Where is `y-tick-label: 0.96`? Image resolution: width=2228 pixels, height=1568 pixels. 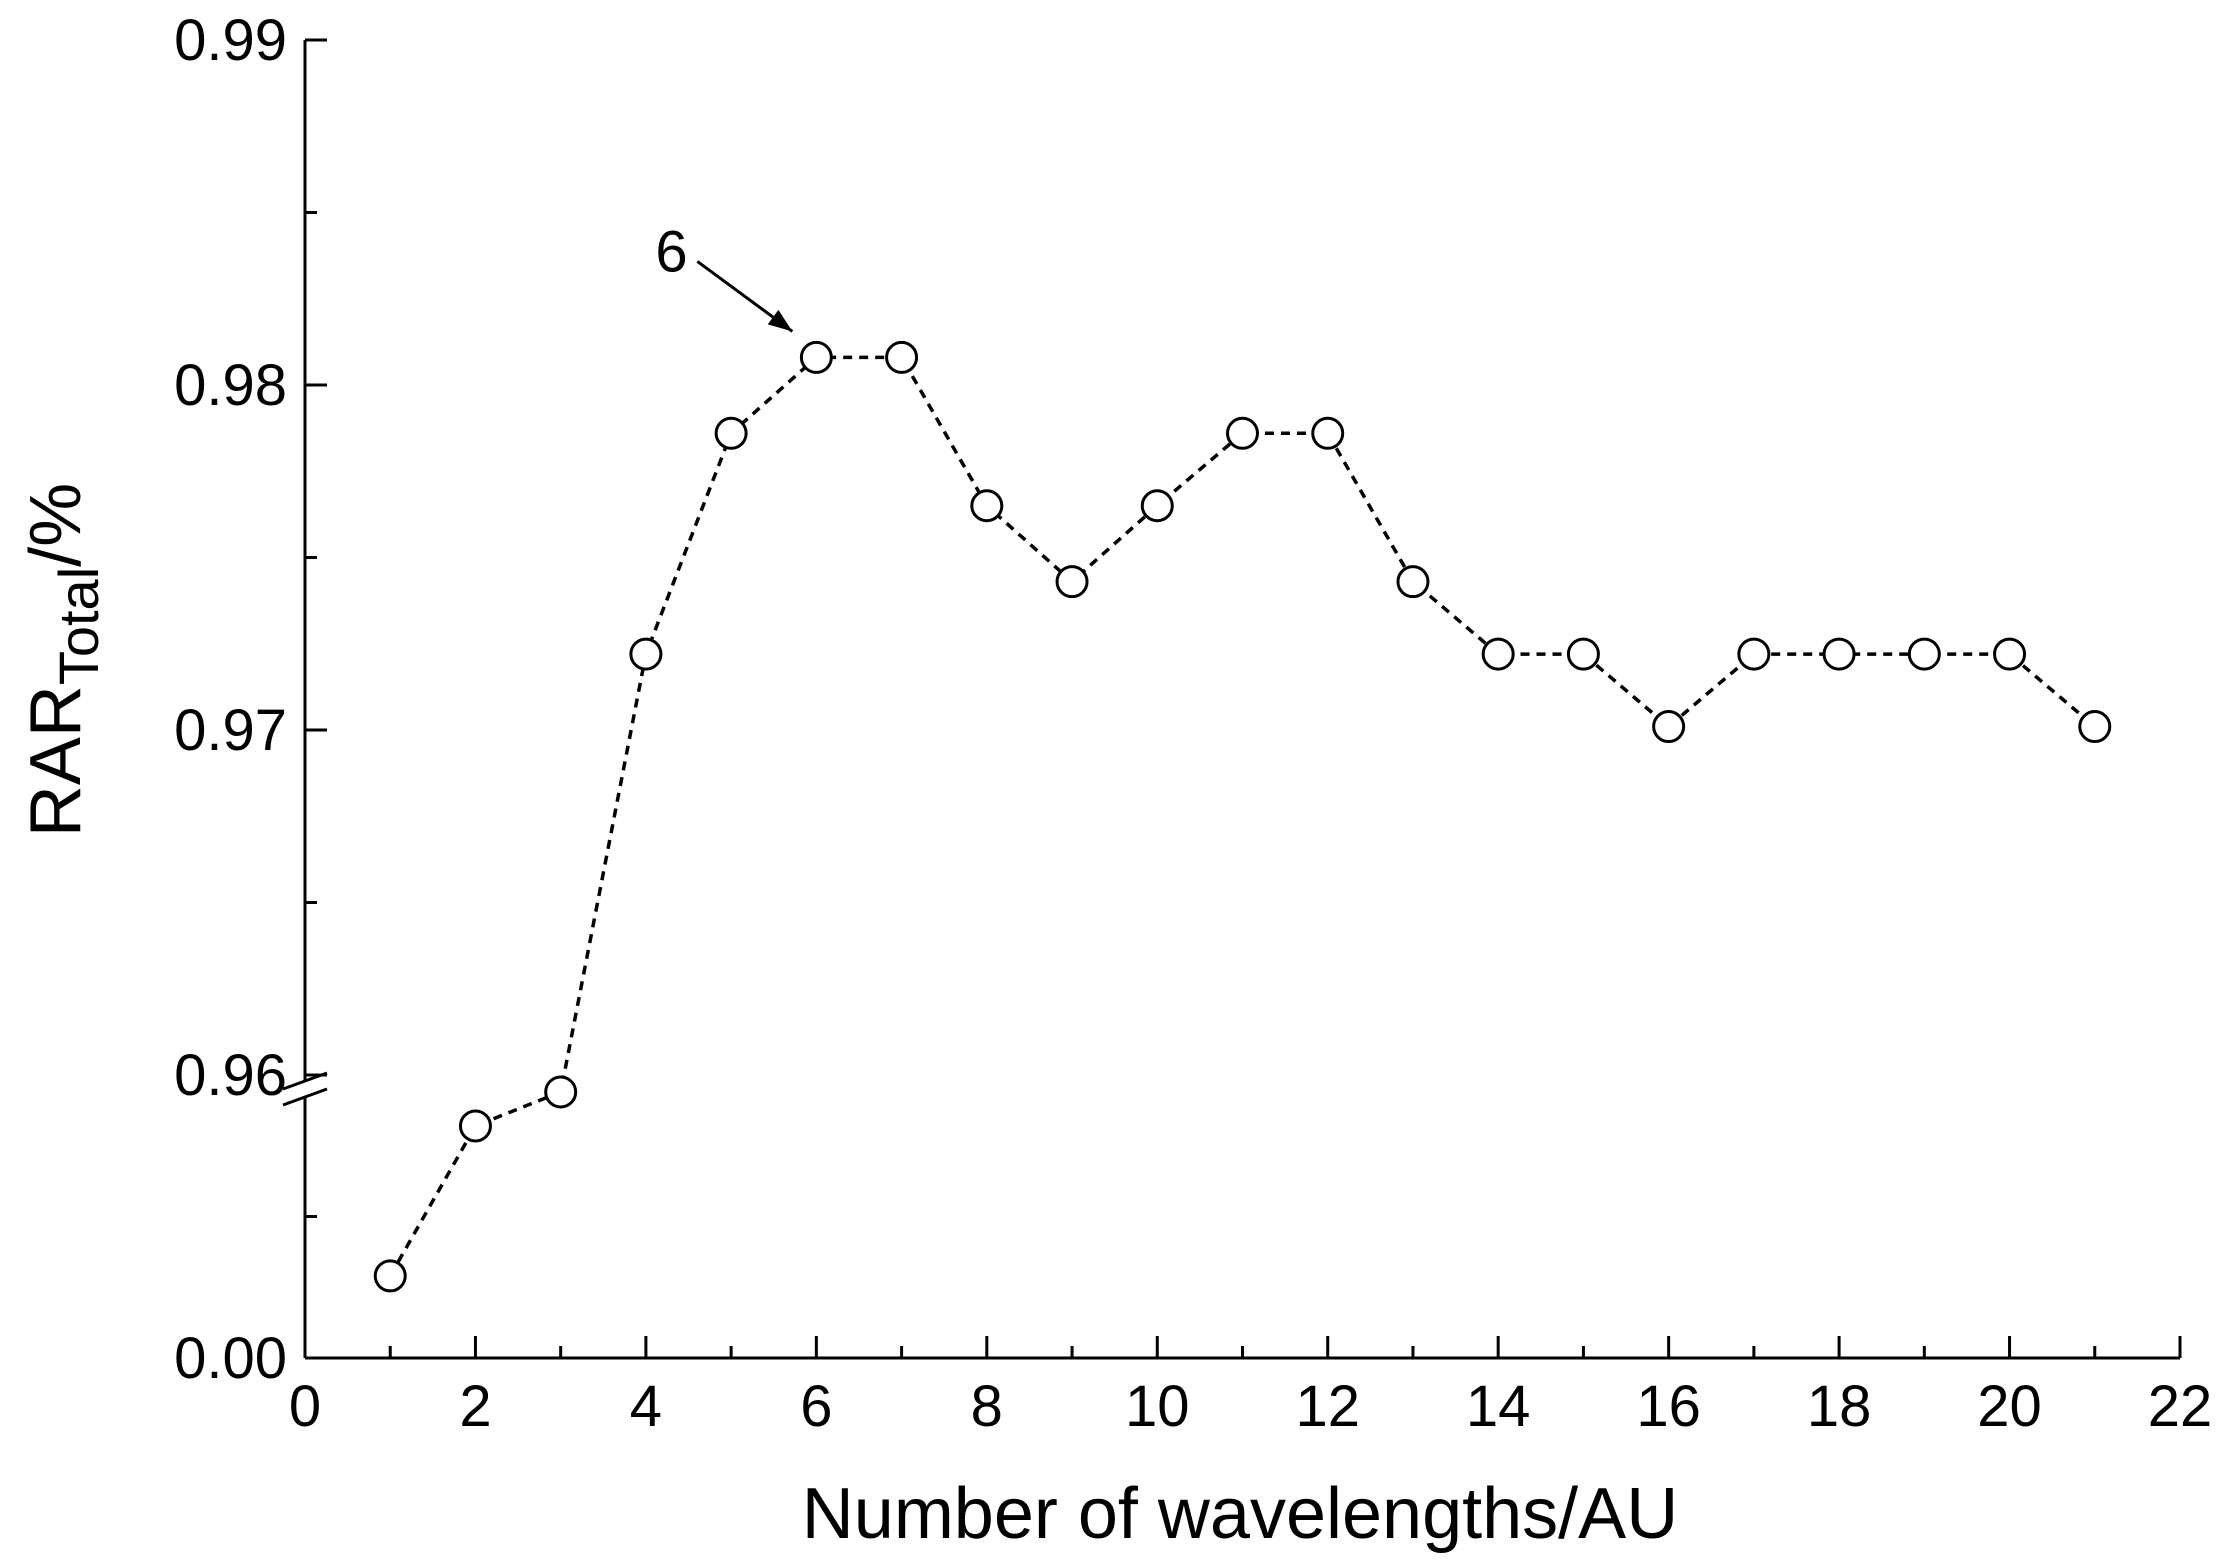 y-tick-label: 0.96 is located at coordinates (230, 1075).